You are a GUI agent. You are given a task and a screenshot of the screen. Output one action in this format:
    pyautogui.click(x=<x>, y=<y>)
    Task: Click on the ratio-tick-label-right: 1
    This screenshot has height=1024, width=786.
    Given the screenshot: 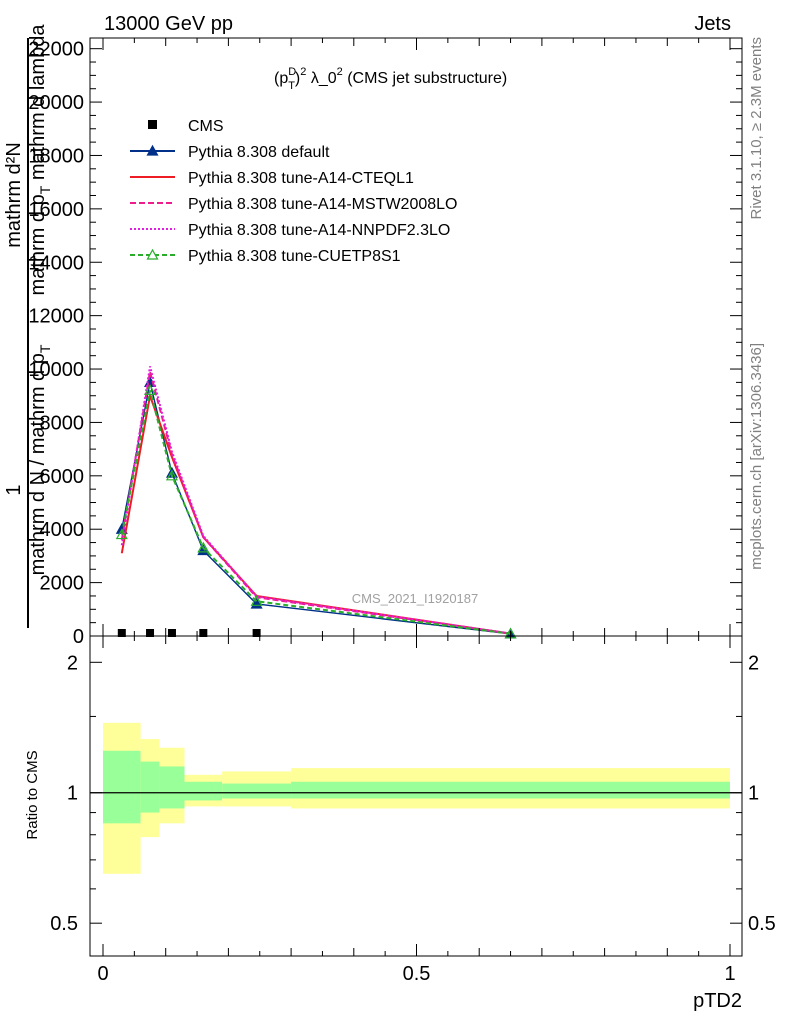 What is the action you would take?
    pyautogui.click(x=753, y=794)
    